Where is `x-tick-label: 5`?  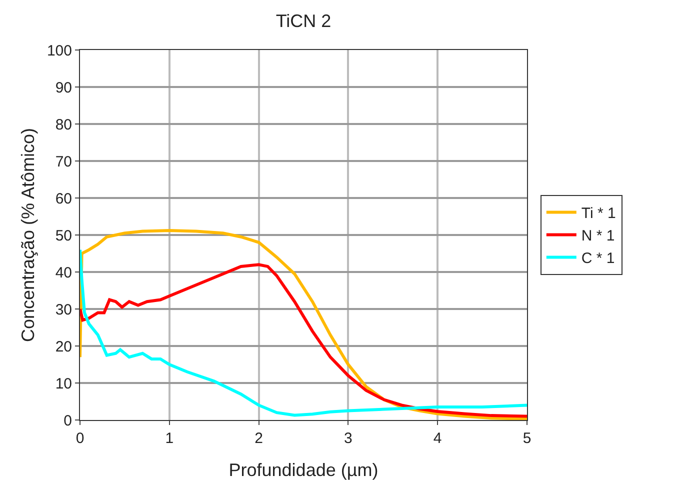 x-tick-label: 5 is located at coordinates (527, 438).